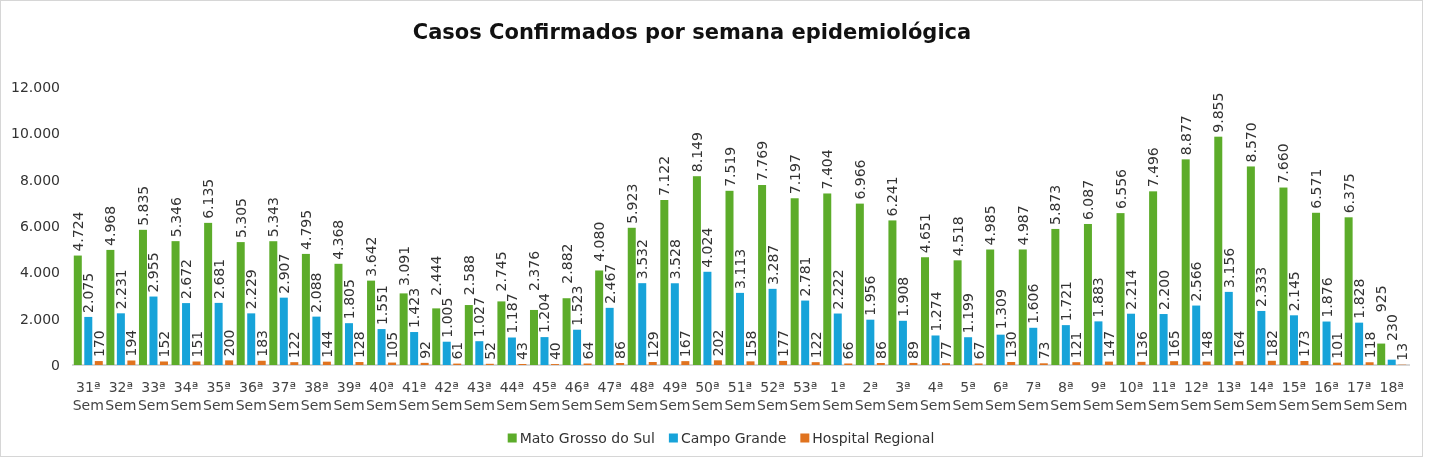 This screenshot has height=458, width=1429. I want to click on data-label: 67, so click(978, 350).